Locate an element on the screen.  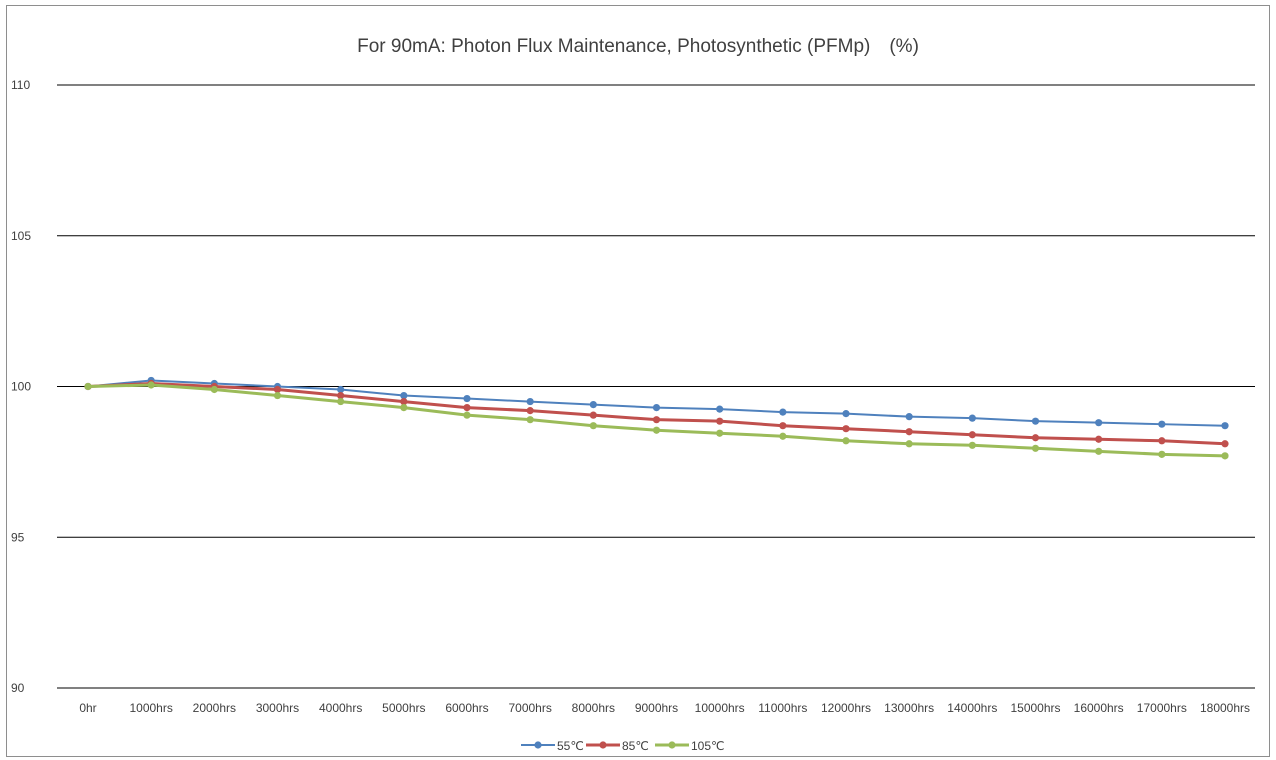
x-tick-label: 8000hrs is located at coordinates (593, 708).